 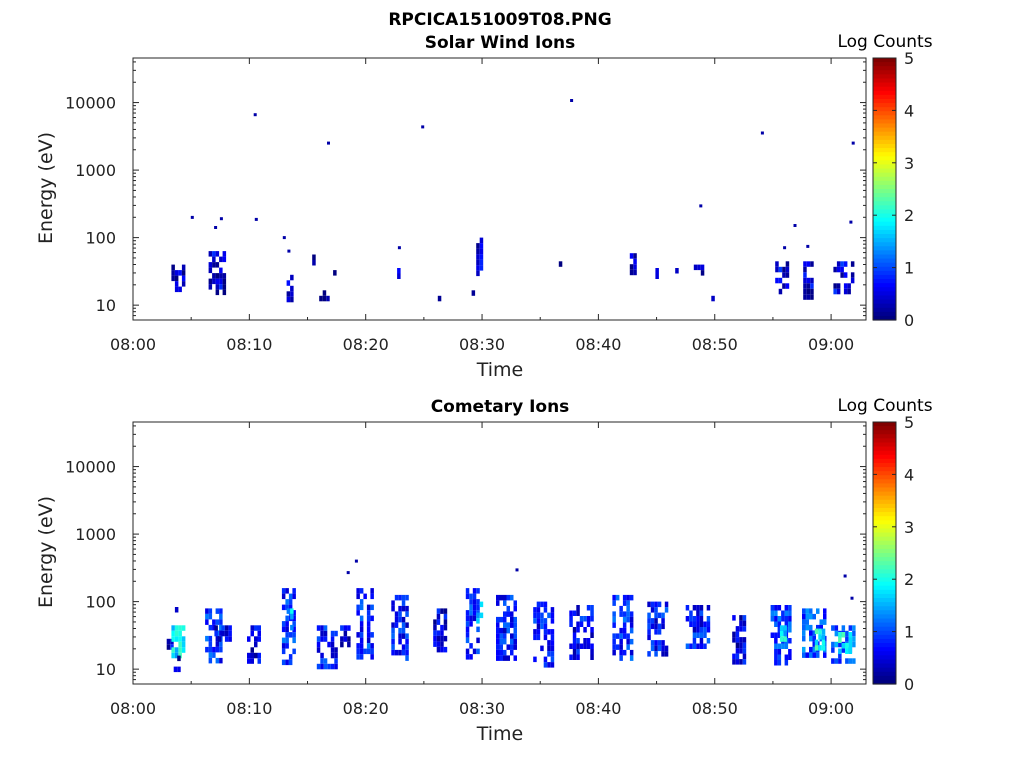 I want to click on x-tick-label: 08:10, so click(x=249, y=708).